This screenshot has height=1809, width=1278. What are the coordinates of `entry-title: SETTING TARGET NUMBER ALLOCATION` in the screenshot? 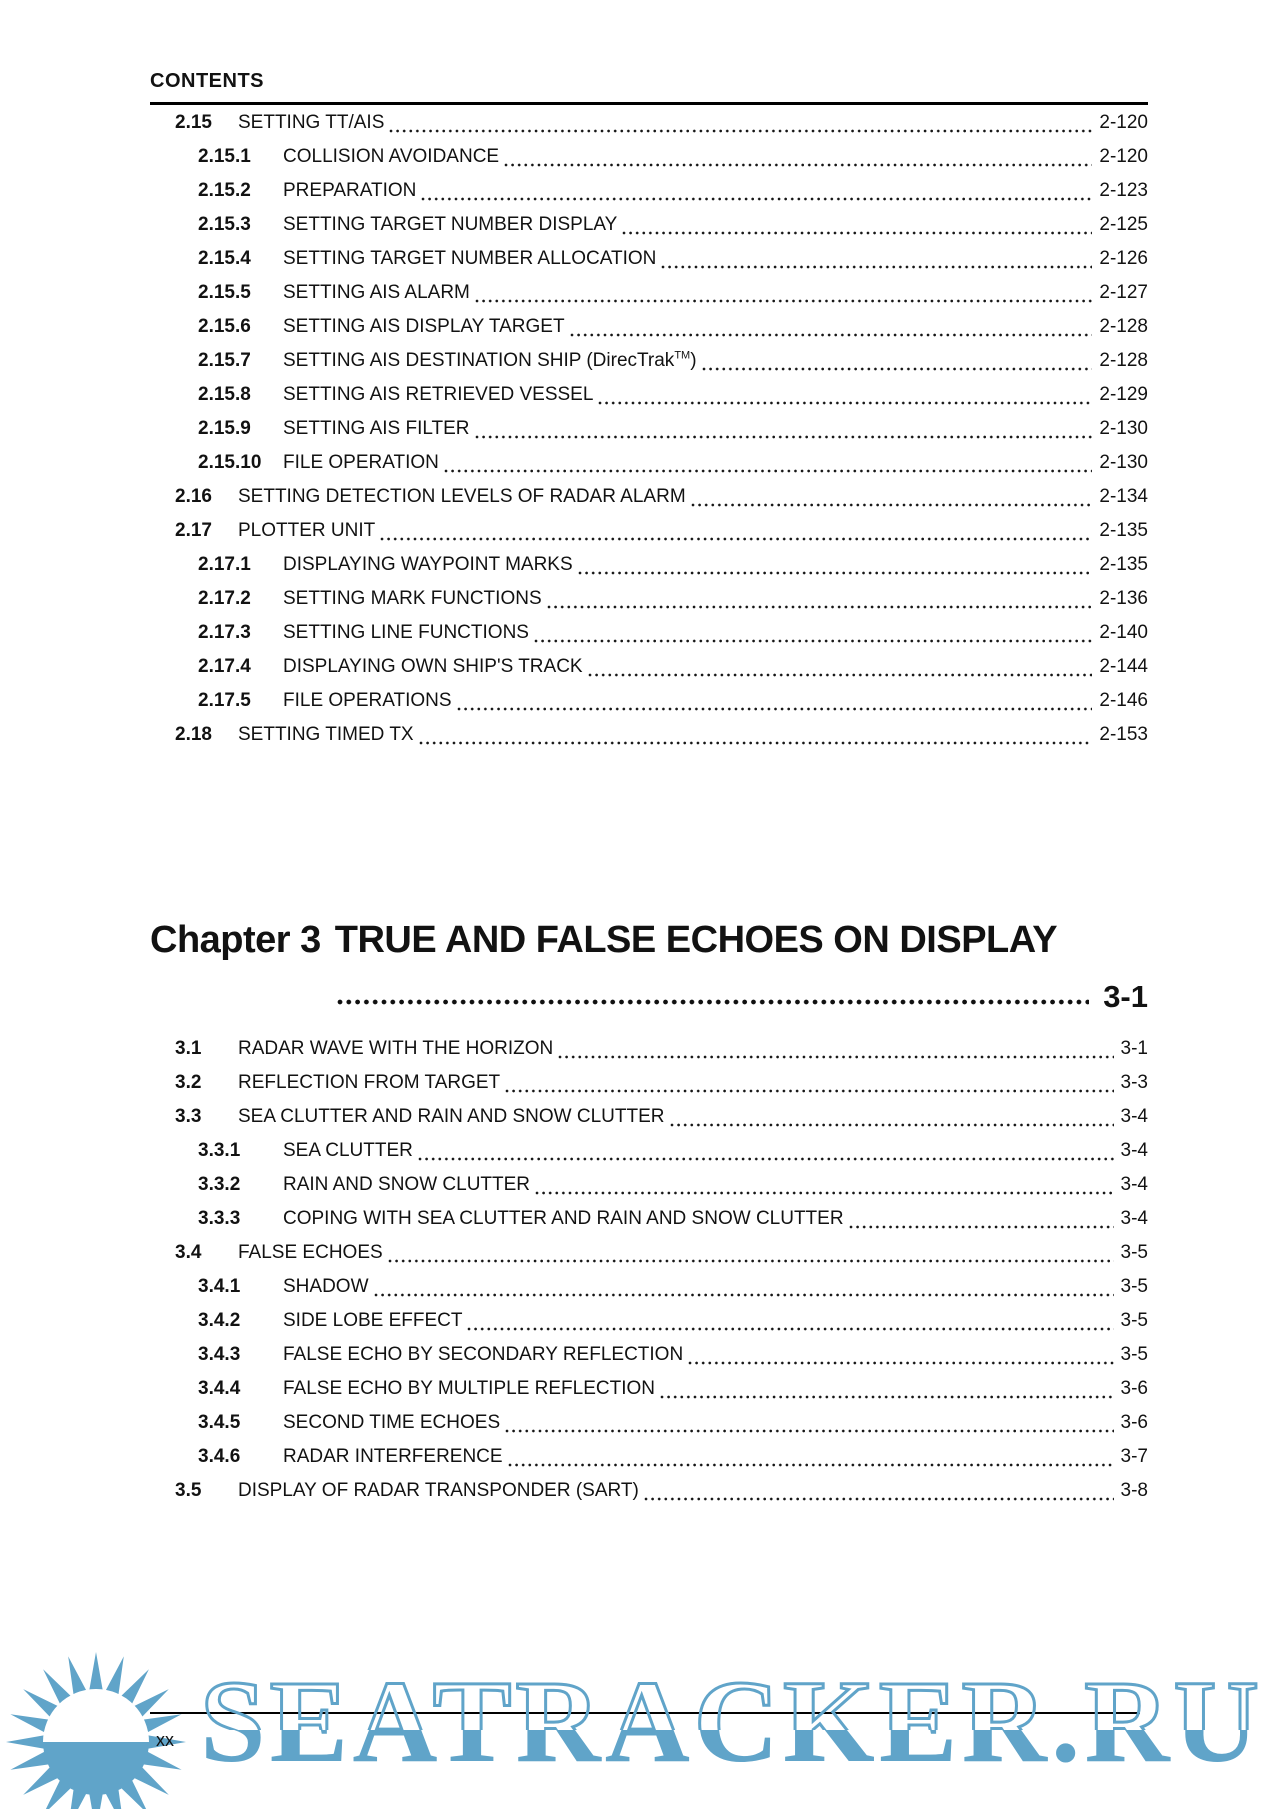 It's located at (470, 258).